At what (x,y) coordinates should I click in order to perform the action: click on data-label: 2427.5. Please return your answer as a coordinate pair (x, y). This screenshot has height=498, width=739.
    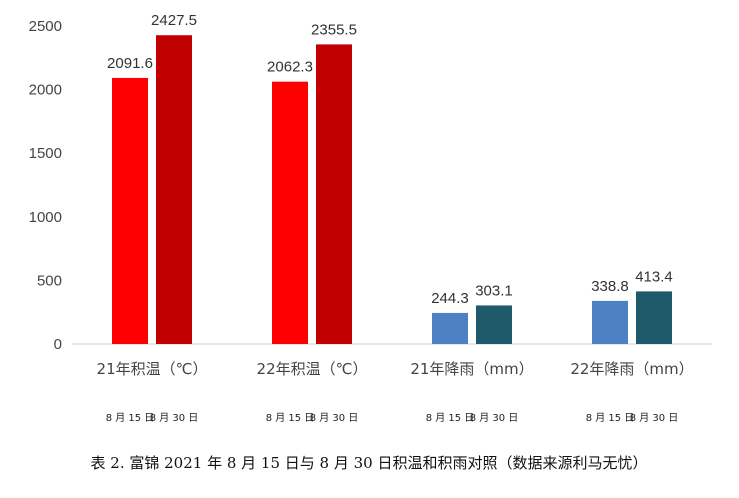
    Looking at the image, I should click on (174, 20).